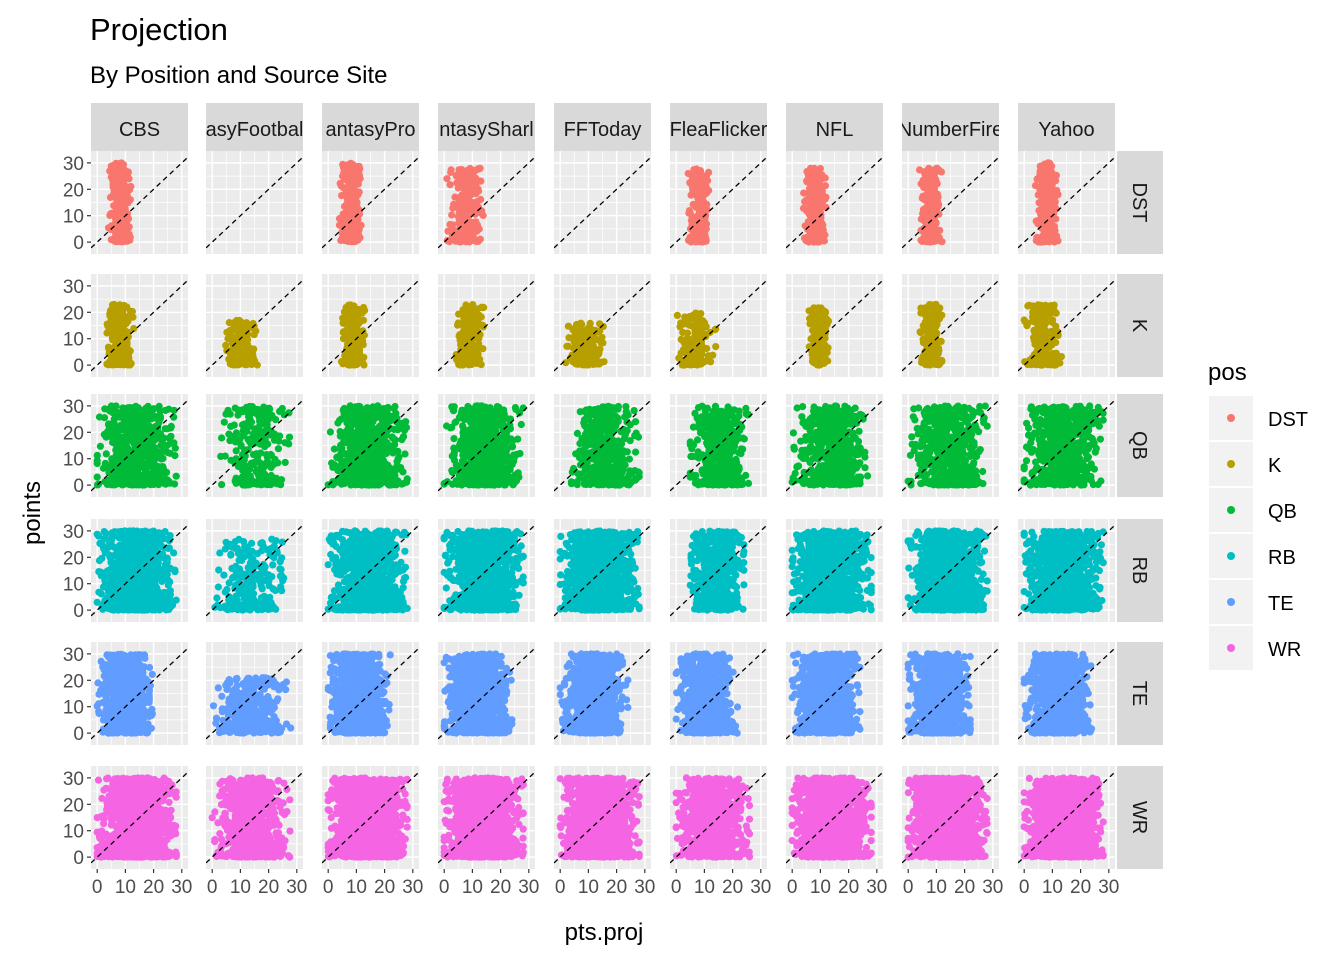  What do you see at coordinates (255, 130) in the screenshot?
I see `column-strip-label: asyFootbal` at bounding box center [255, 130].